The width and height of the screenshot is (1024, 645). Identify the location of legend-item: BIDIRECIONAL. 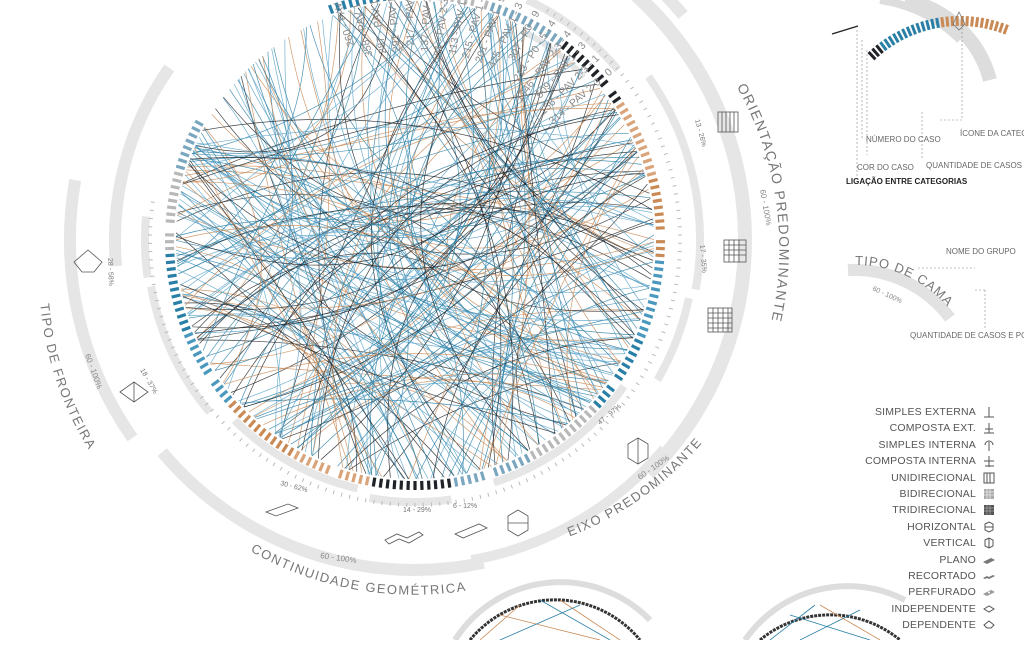
(948, 494).